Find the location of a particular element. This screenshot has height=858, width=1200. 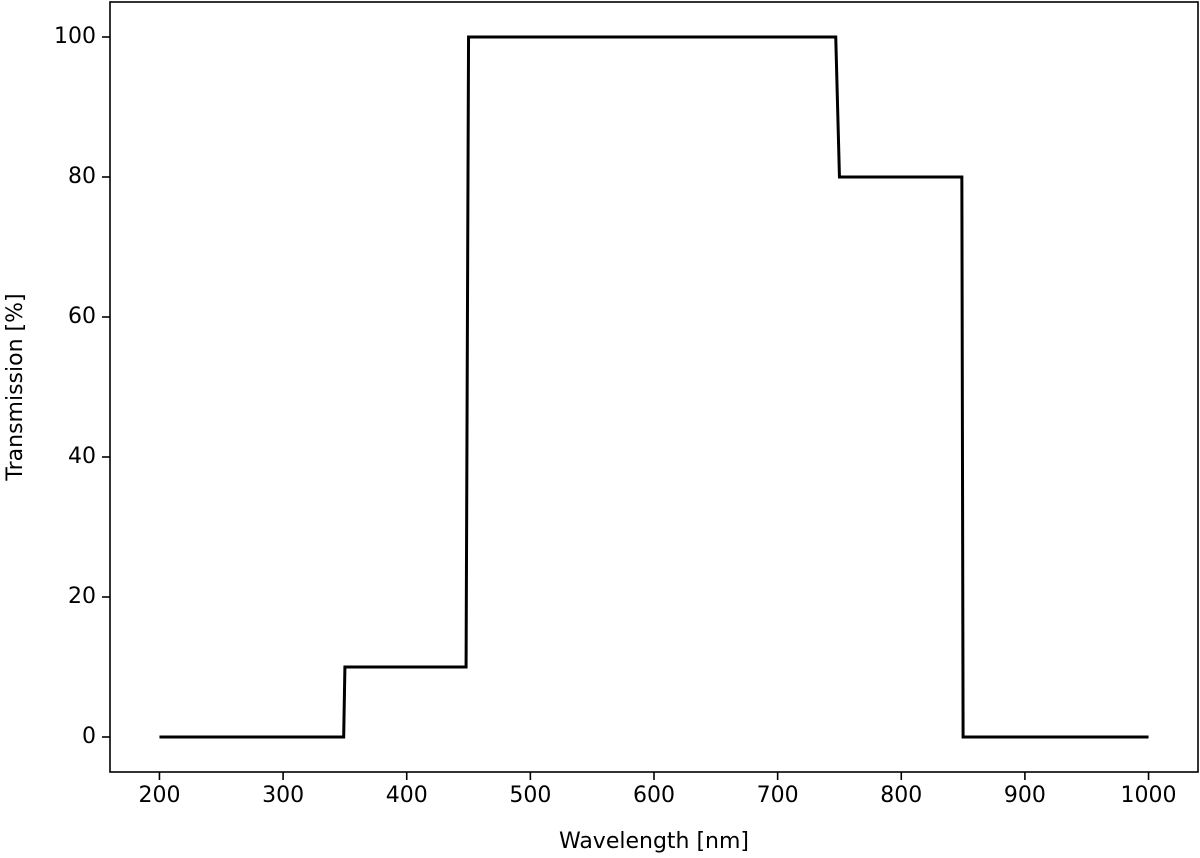

x-tick-label: 800 is located at coordinates (901, 795).